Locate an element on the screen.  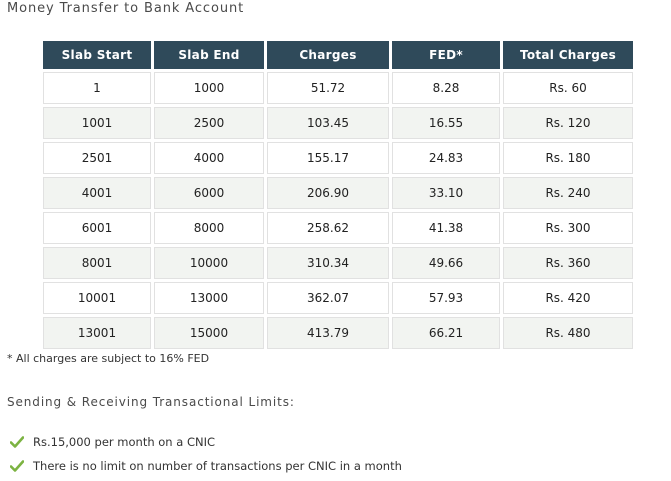
table-cell: 8.28 is located at coordinates (446, 88).